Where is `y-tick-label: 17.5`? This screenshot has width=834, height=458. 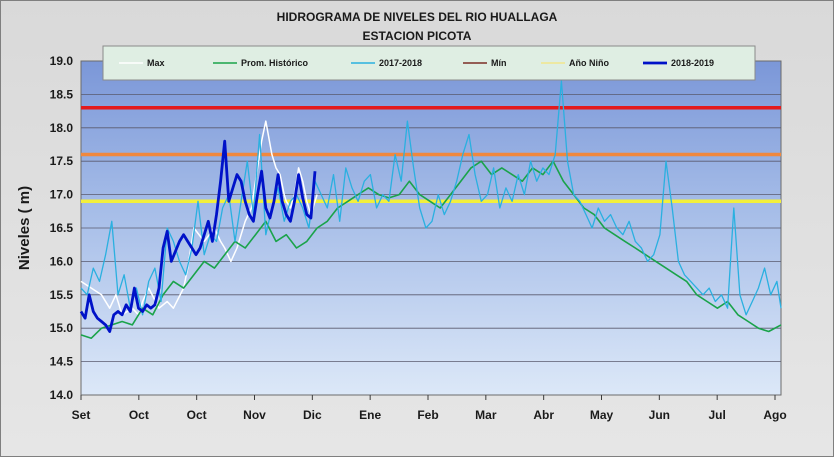
y-tick-label: 17.5 is located at coordinates (62, 161).